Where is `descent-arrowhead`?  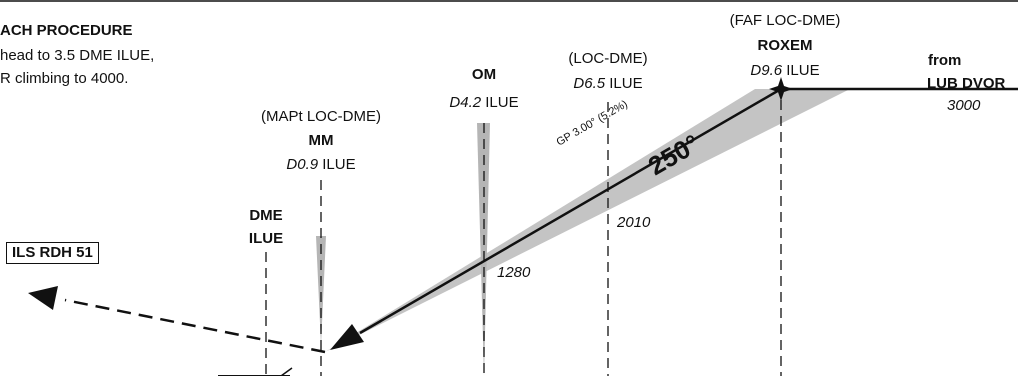 descent-arrowhead is located at coordinates (347, 337).